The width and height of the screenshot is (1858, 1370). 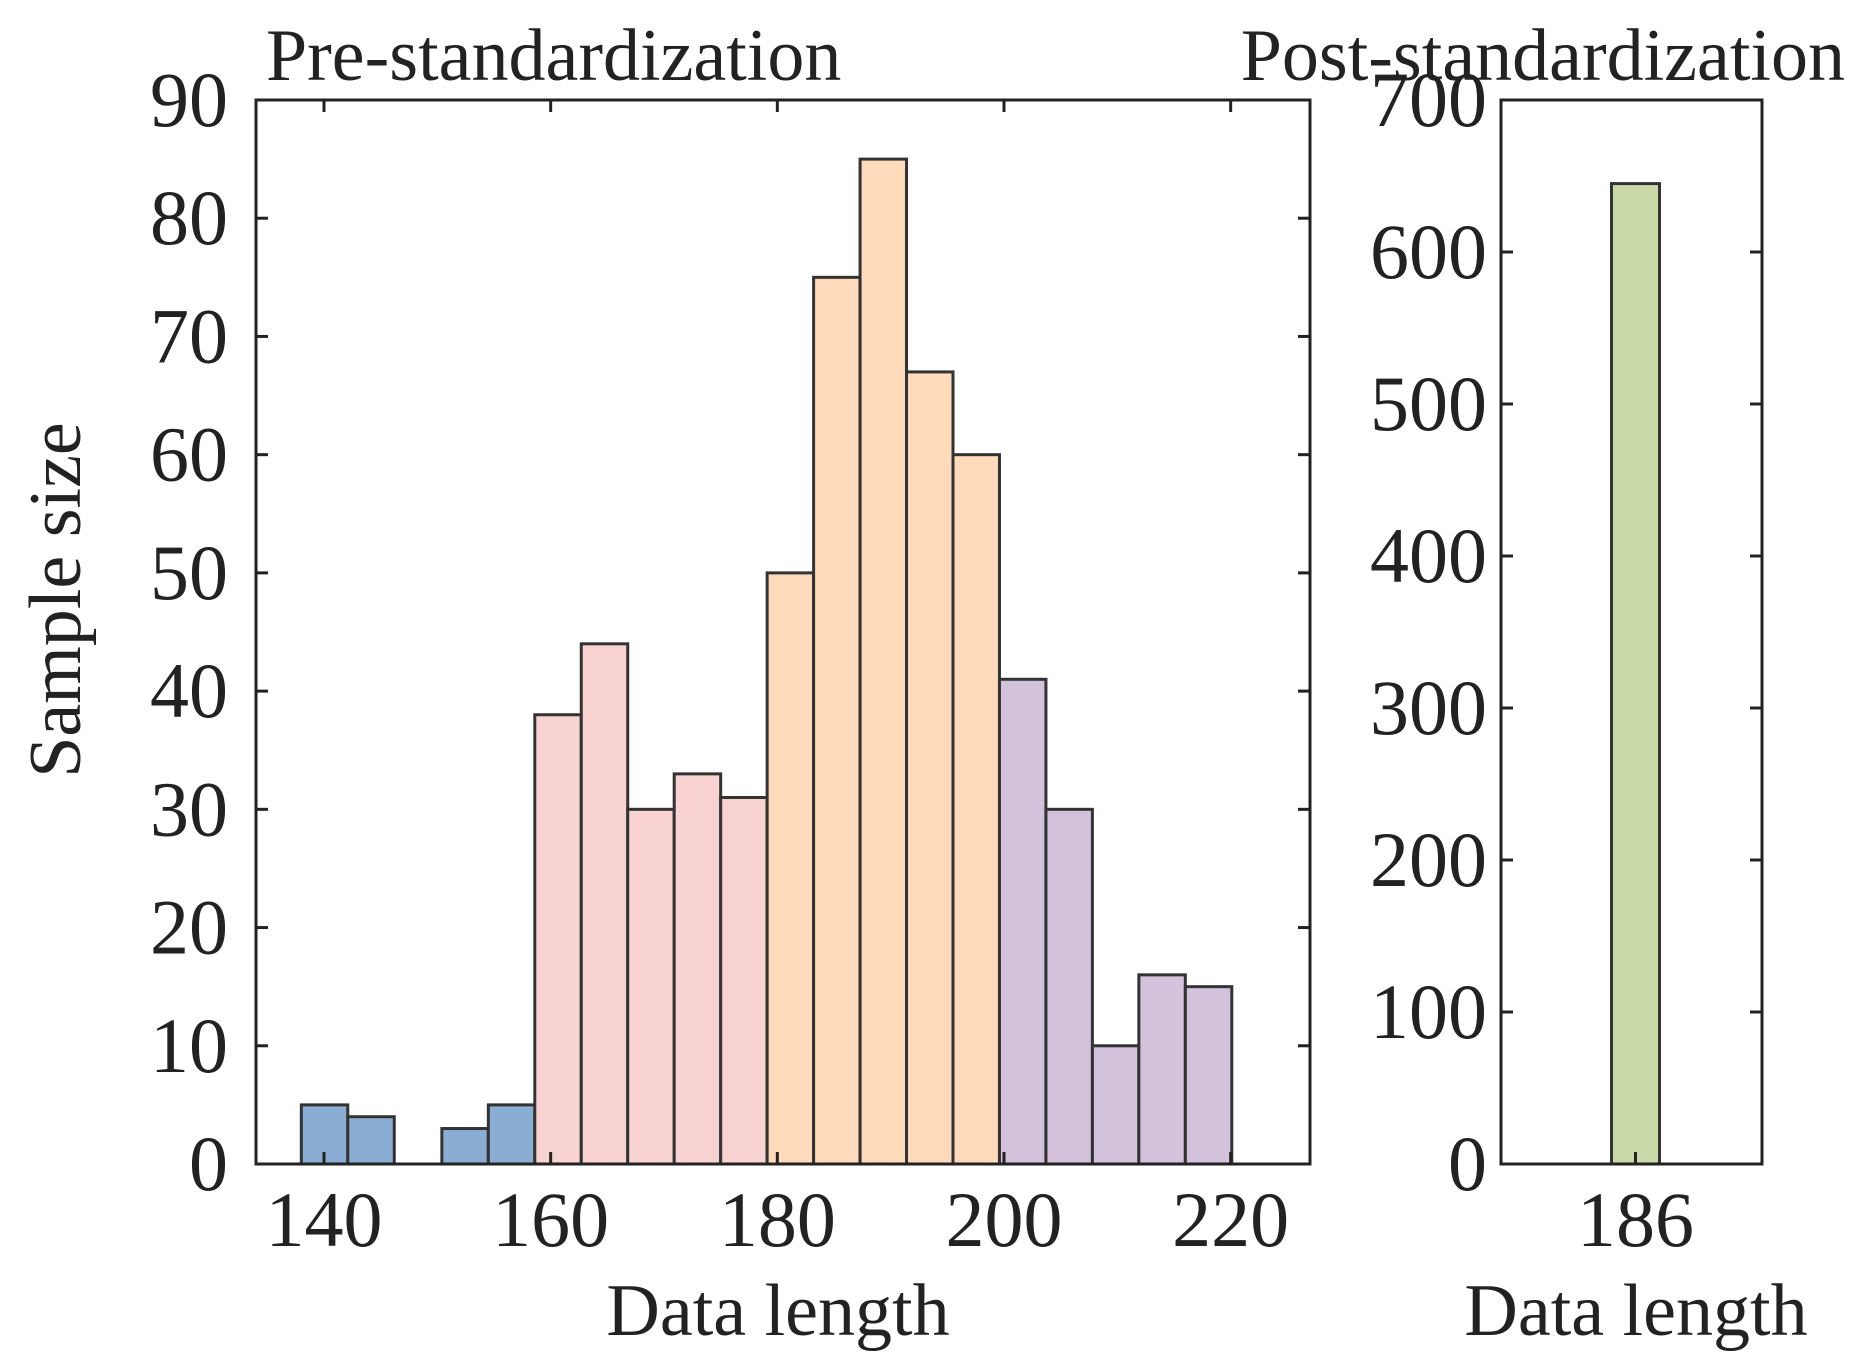 I want to click on pre-y-tick-label: 30, so click(x=189, y=808).